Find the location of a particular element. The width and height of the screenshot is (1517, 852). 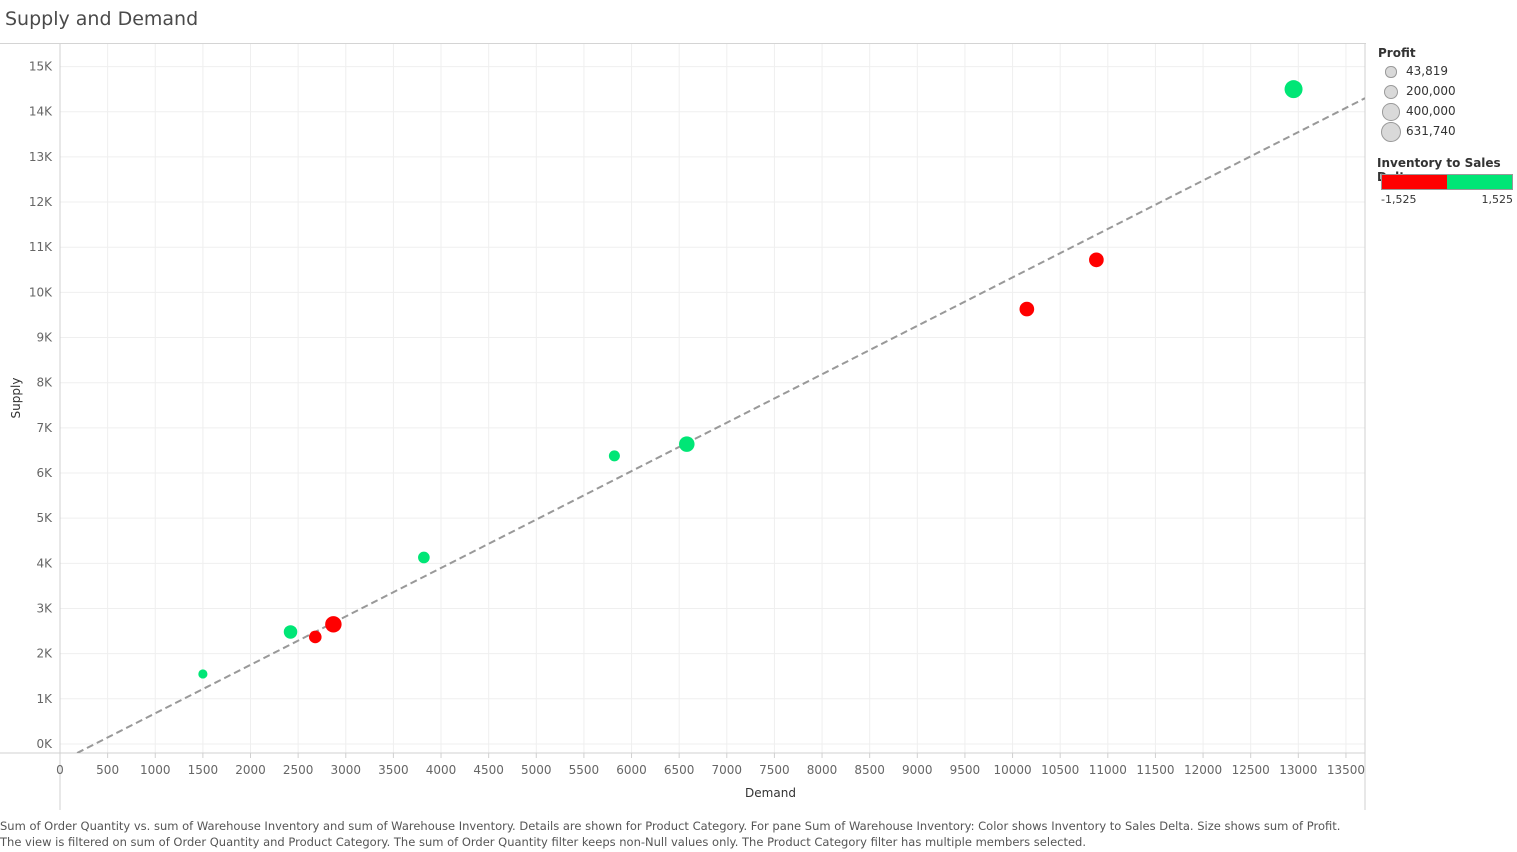

x-tick-label: 1000 is located at coordinates (155, 770).